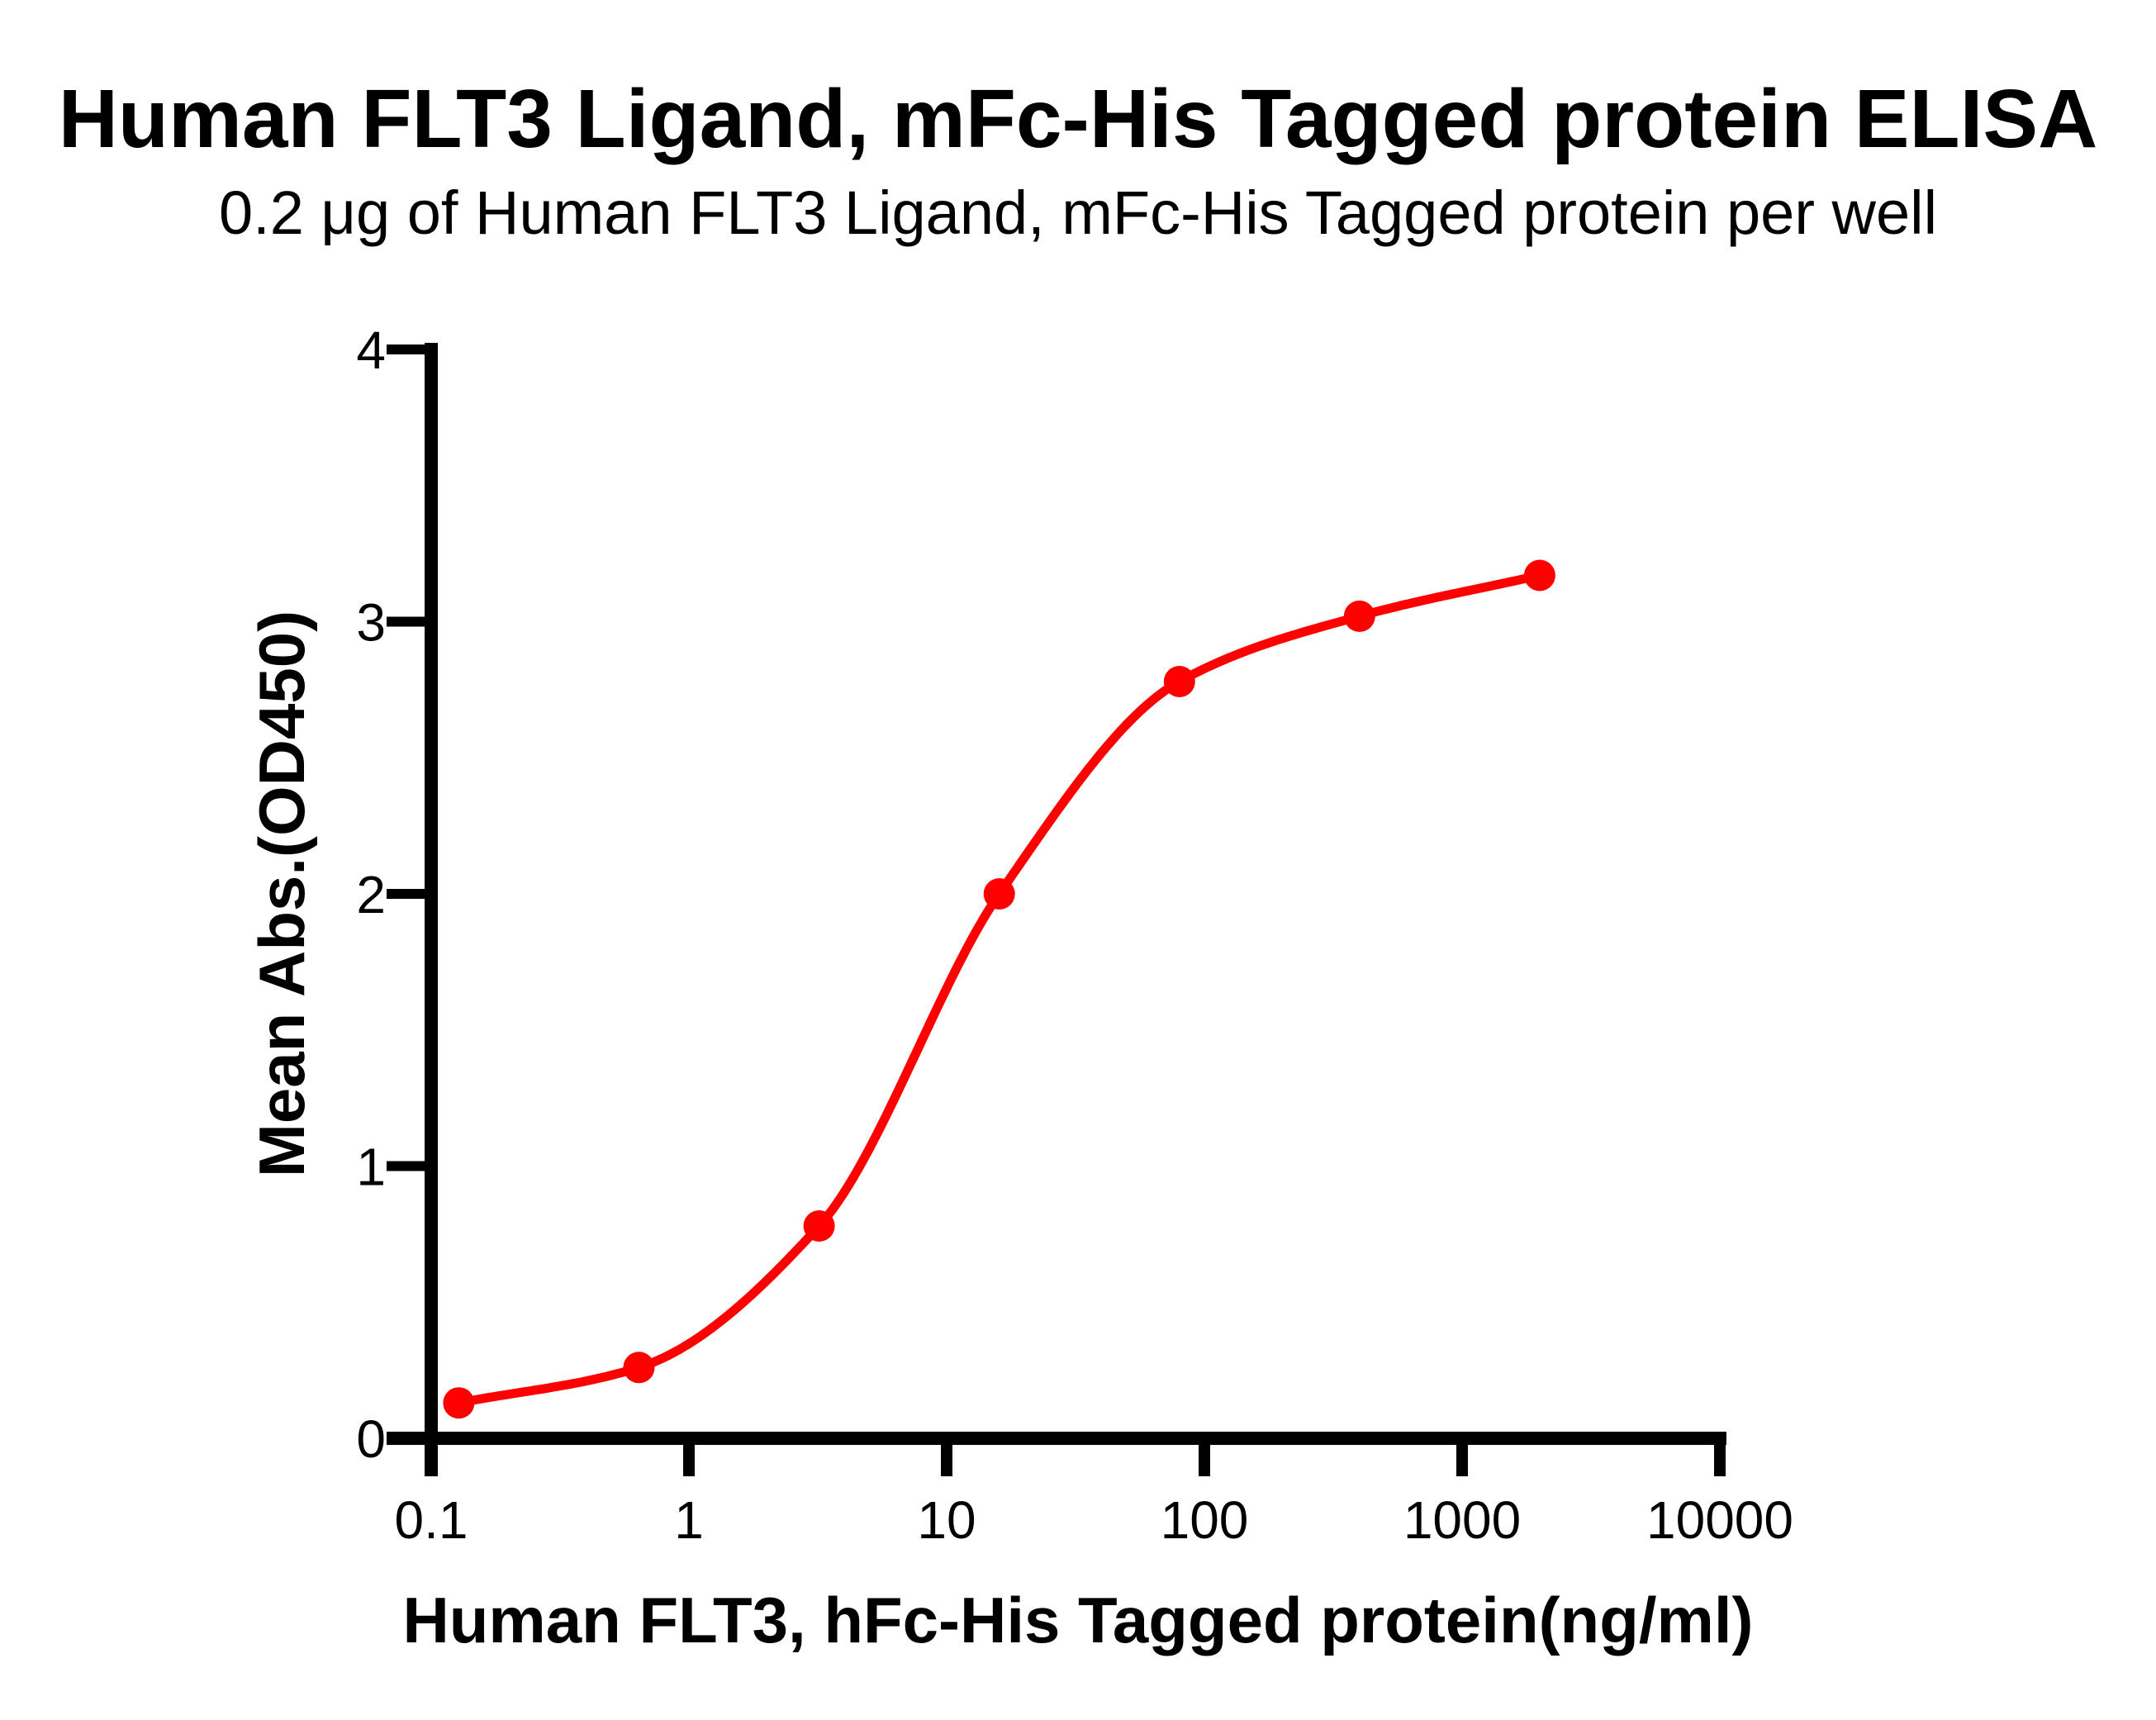 The image size is (2156, 1720). What do you see at coordinates (1094, 1520) in the screenshot?
I see `x-axis-tick-labels: 0.1 1 10 100 1000 10000` at bounding box center [1094, 1520].